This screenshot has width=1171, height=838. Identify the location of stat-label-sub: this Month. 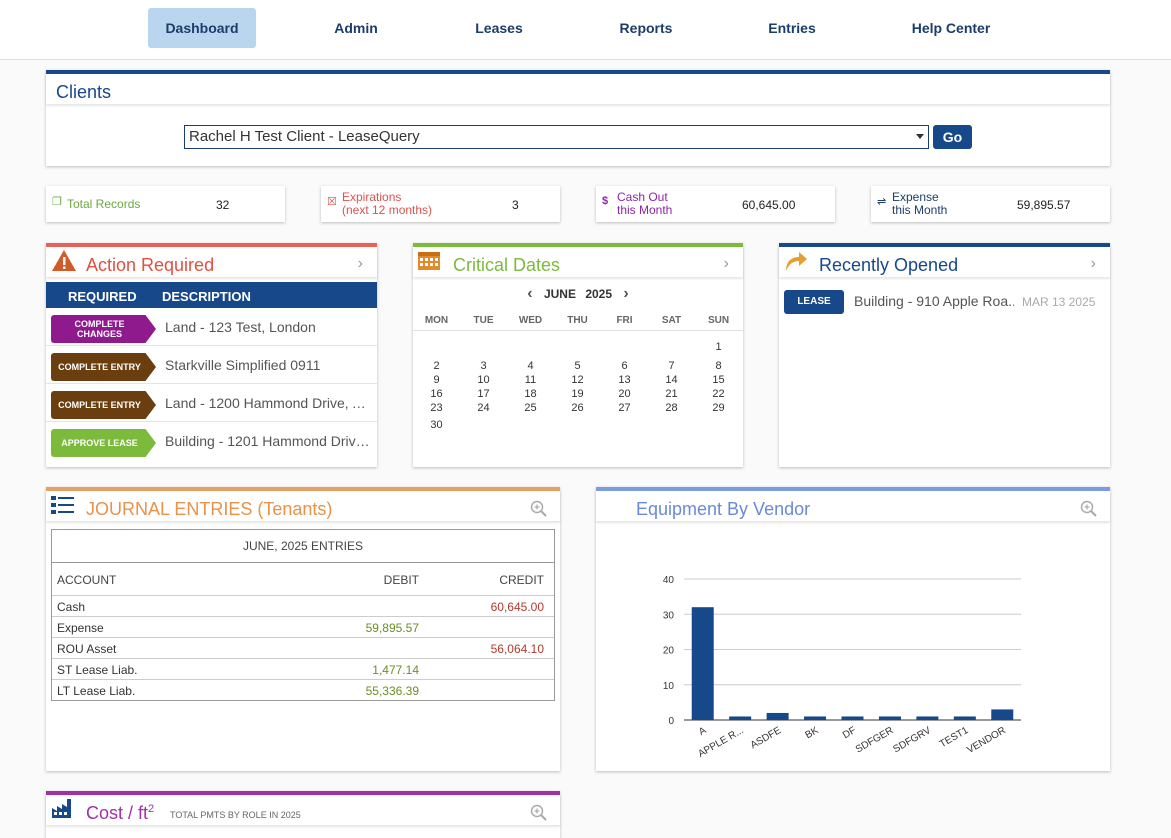
(920, 210).